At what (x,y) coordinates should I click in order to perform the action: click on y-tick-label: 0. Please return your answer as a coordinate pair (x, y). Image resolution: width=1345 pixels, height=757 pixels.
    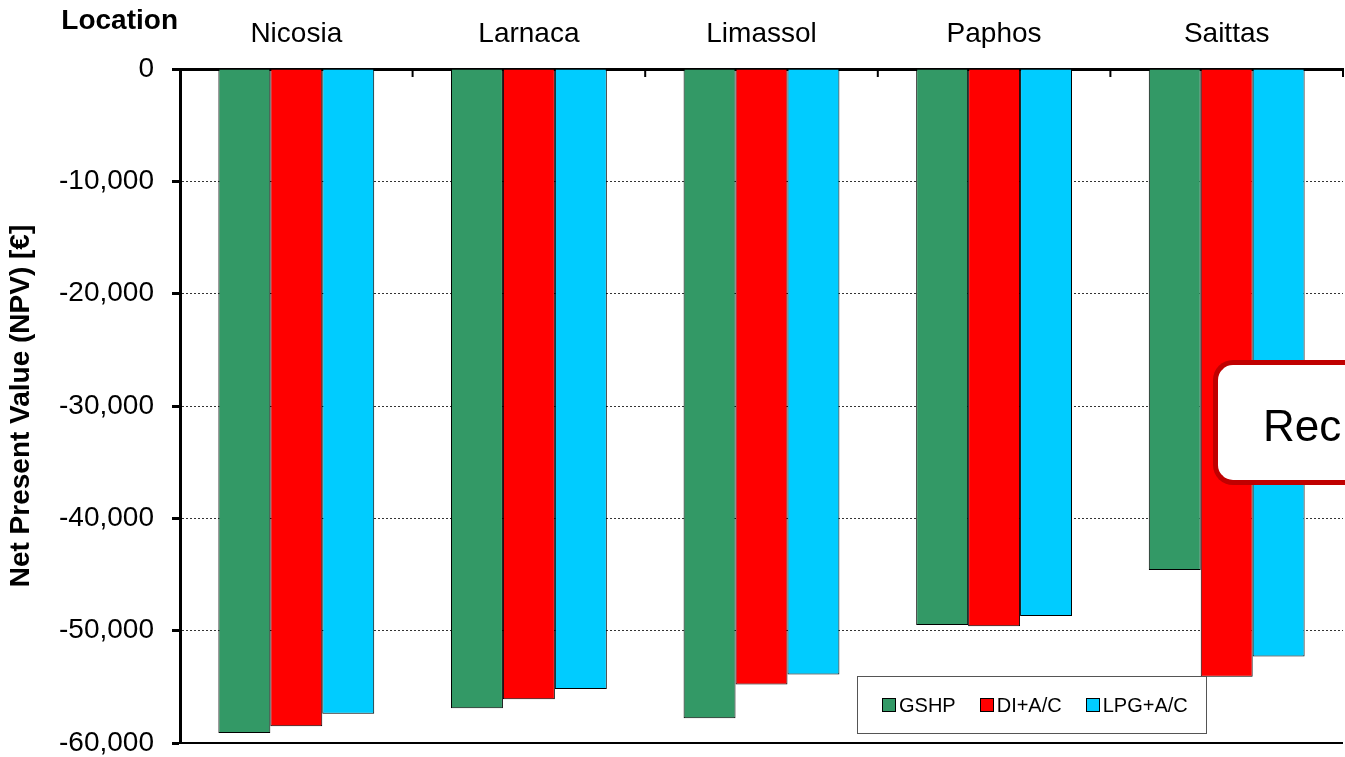
    Looking at the image, I should click on (146, 67).